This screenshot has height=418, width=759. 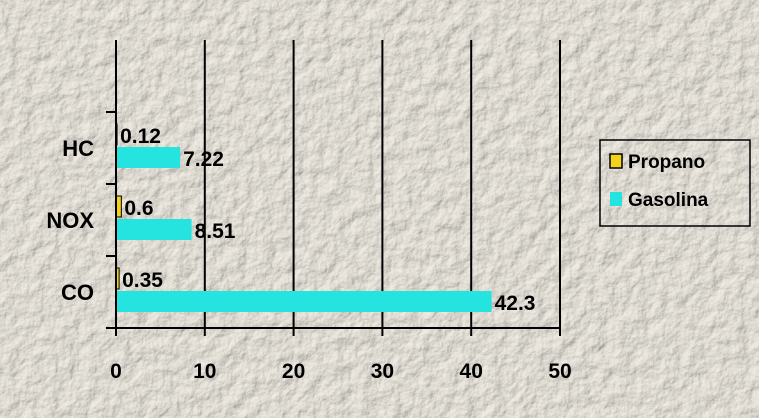 I want to click on bar-gasolina-co, so click(x=304, y=301).